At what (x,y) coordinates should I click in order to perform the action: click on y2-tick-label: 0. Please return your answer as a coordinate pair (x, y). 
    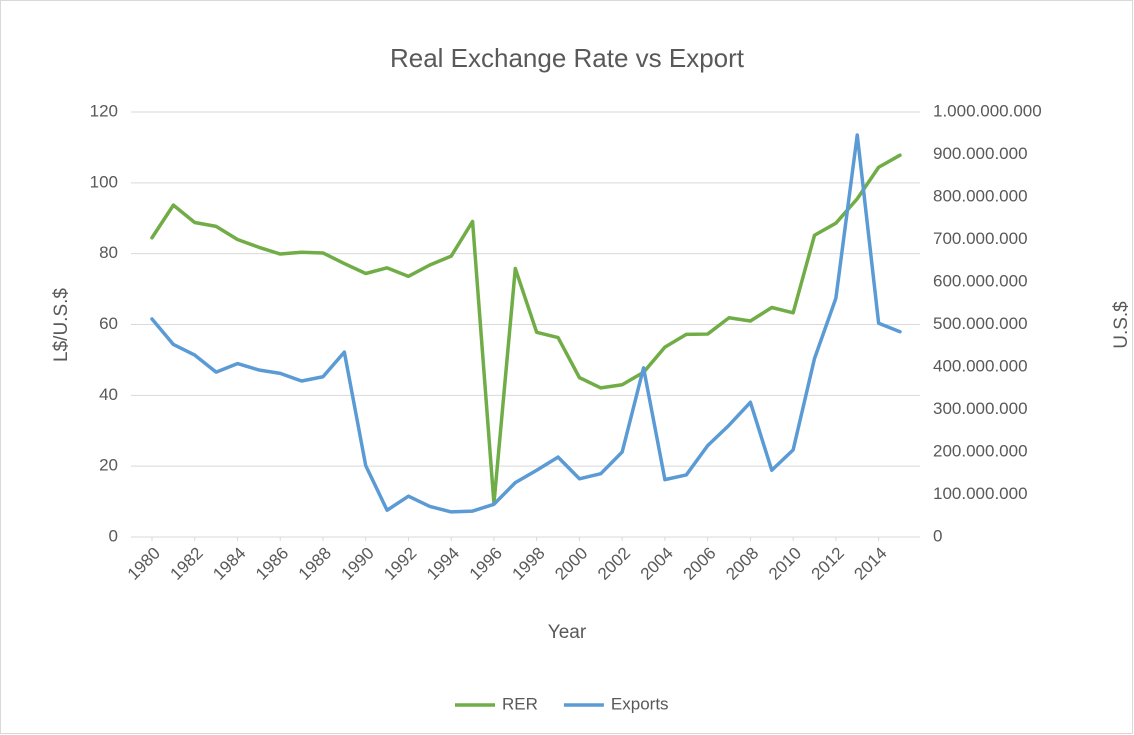
    Looking at the image, I should click on (937, 535).